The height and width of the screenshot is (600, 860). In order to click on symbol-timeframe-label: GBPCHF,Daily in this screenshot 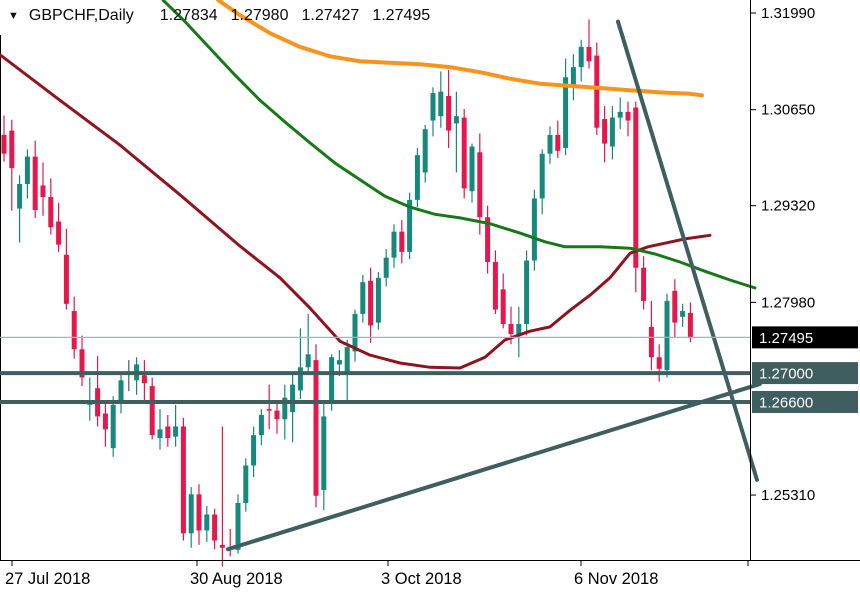, I will do `click(81, 15)`.